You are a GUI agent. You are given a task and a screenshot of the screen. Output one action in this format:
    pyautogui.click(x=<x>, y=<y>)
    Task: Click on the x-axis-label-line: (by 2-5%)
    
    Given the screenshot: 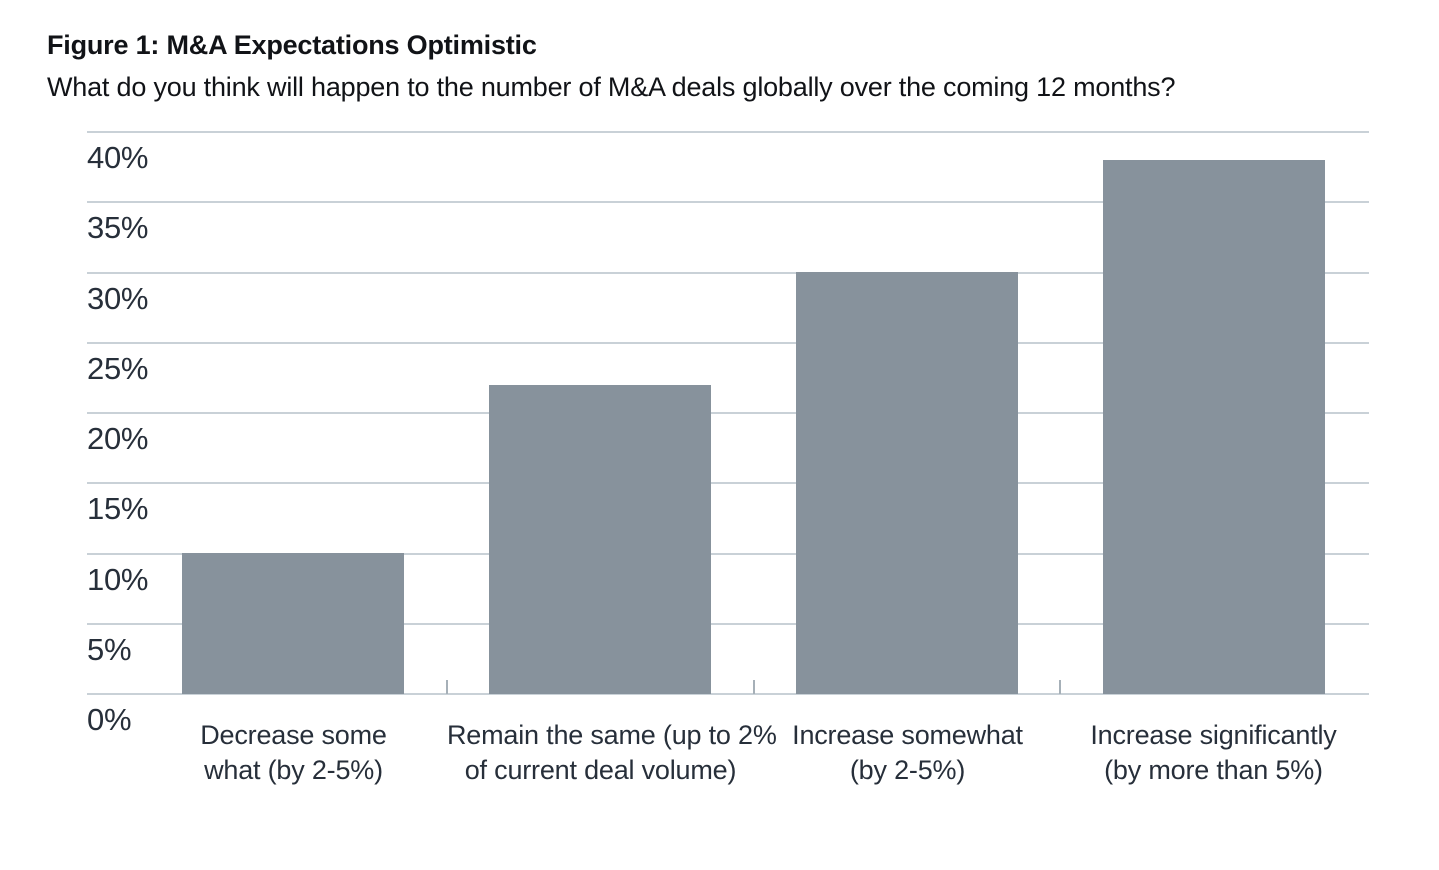 What is the action you would take?
    pyautogui.click(x=907, y=770)
    